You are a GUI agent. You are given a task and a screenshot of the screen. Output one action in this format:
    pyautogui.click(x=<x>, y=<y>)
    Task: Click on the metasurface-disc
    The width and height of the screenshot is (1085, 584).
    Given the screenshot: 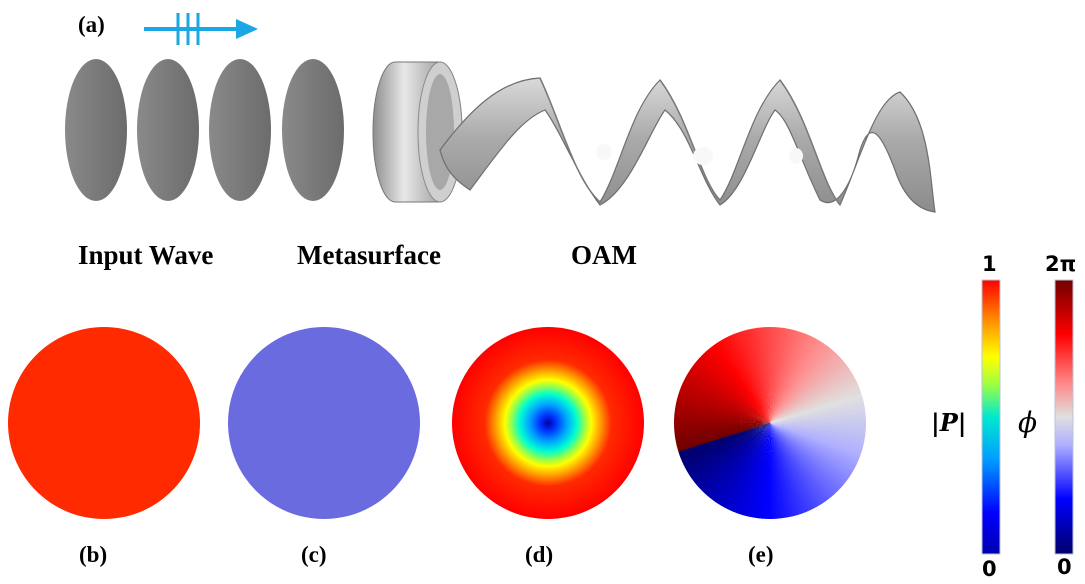 What is the action you would take?
    pyautogui.click(x=417, y=132)
    